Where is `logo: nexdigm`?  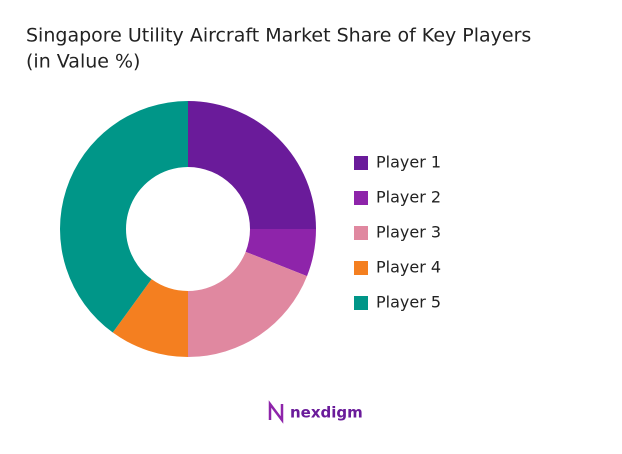 logo: nexdigm is located at coordinates (315, 412).